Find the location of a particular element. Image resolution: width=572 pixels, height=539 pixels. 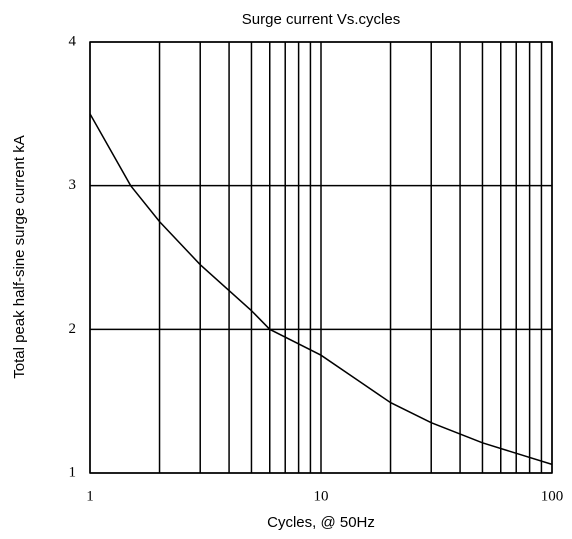

x-axis-label: Cycles, @ 50Hz is located at coordinates (321, 522).